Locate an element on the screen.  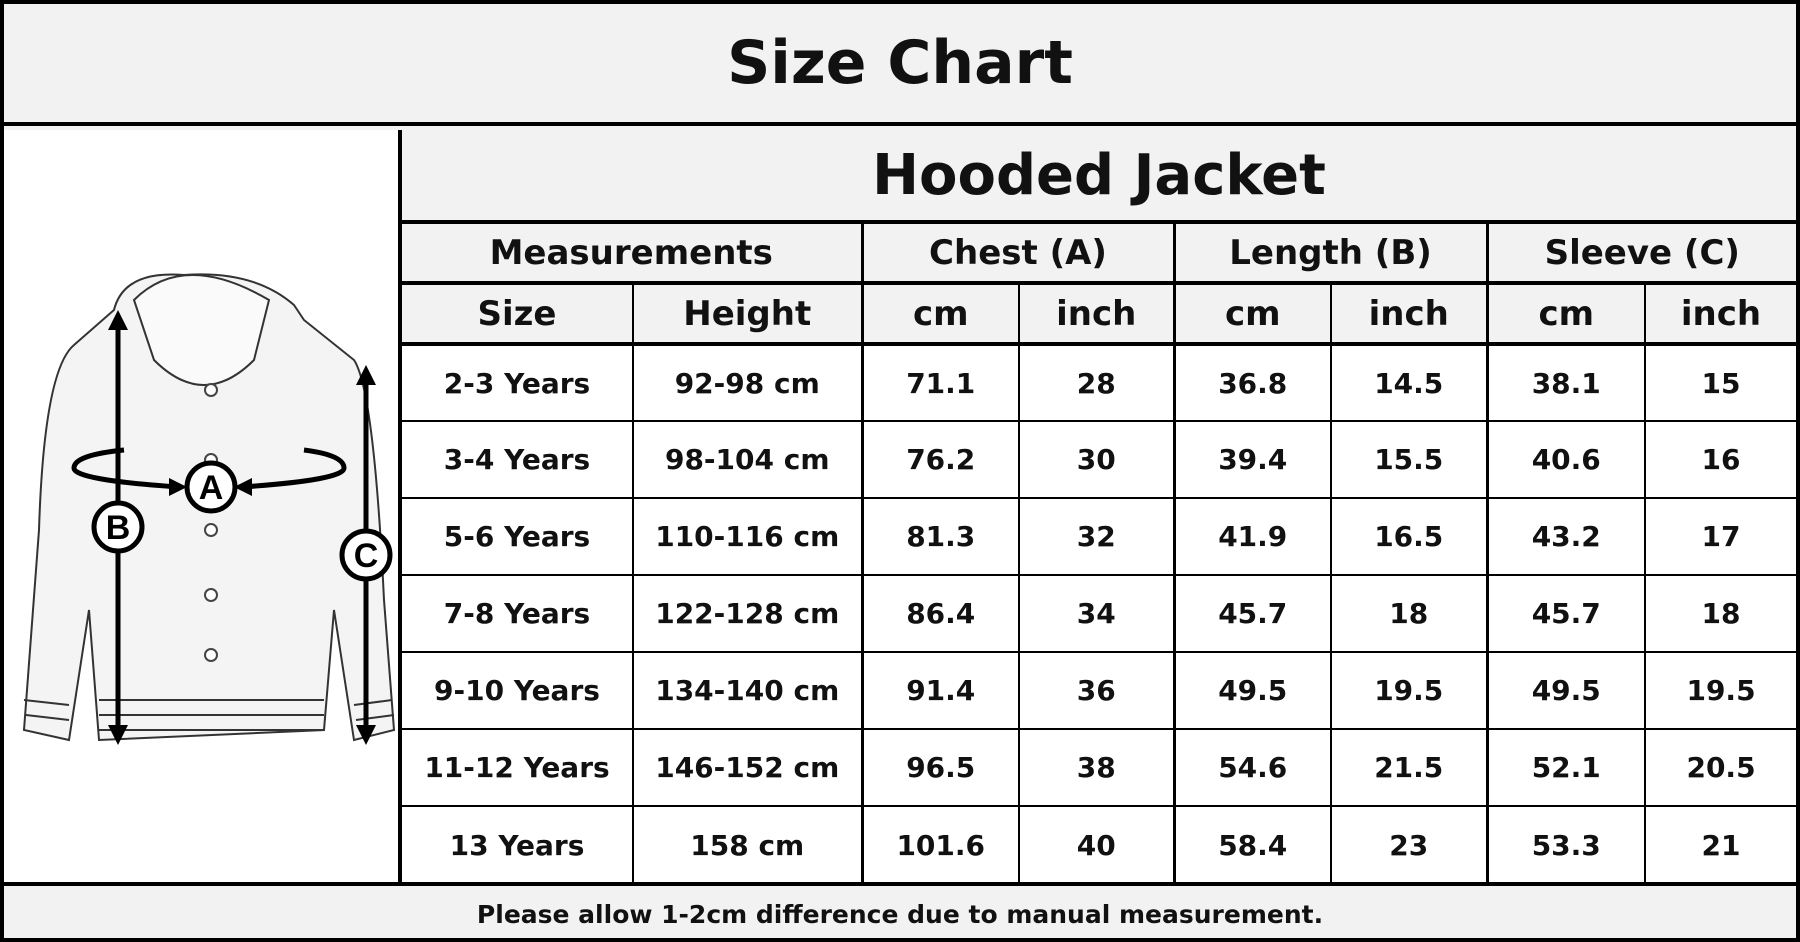
table-row: 7-8 Years 122-128 cm 86.4 34 45.7 18 45.7 18 is located at coordinates (1099, 613).